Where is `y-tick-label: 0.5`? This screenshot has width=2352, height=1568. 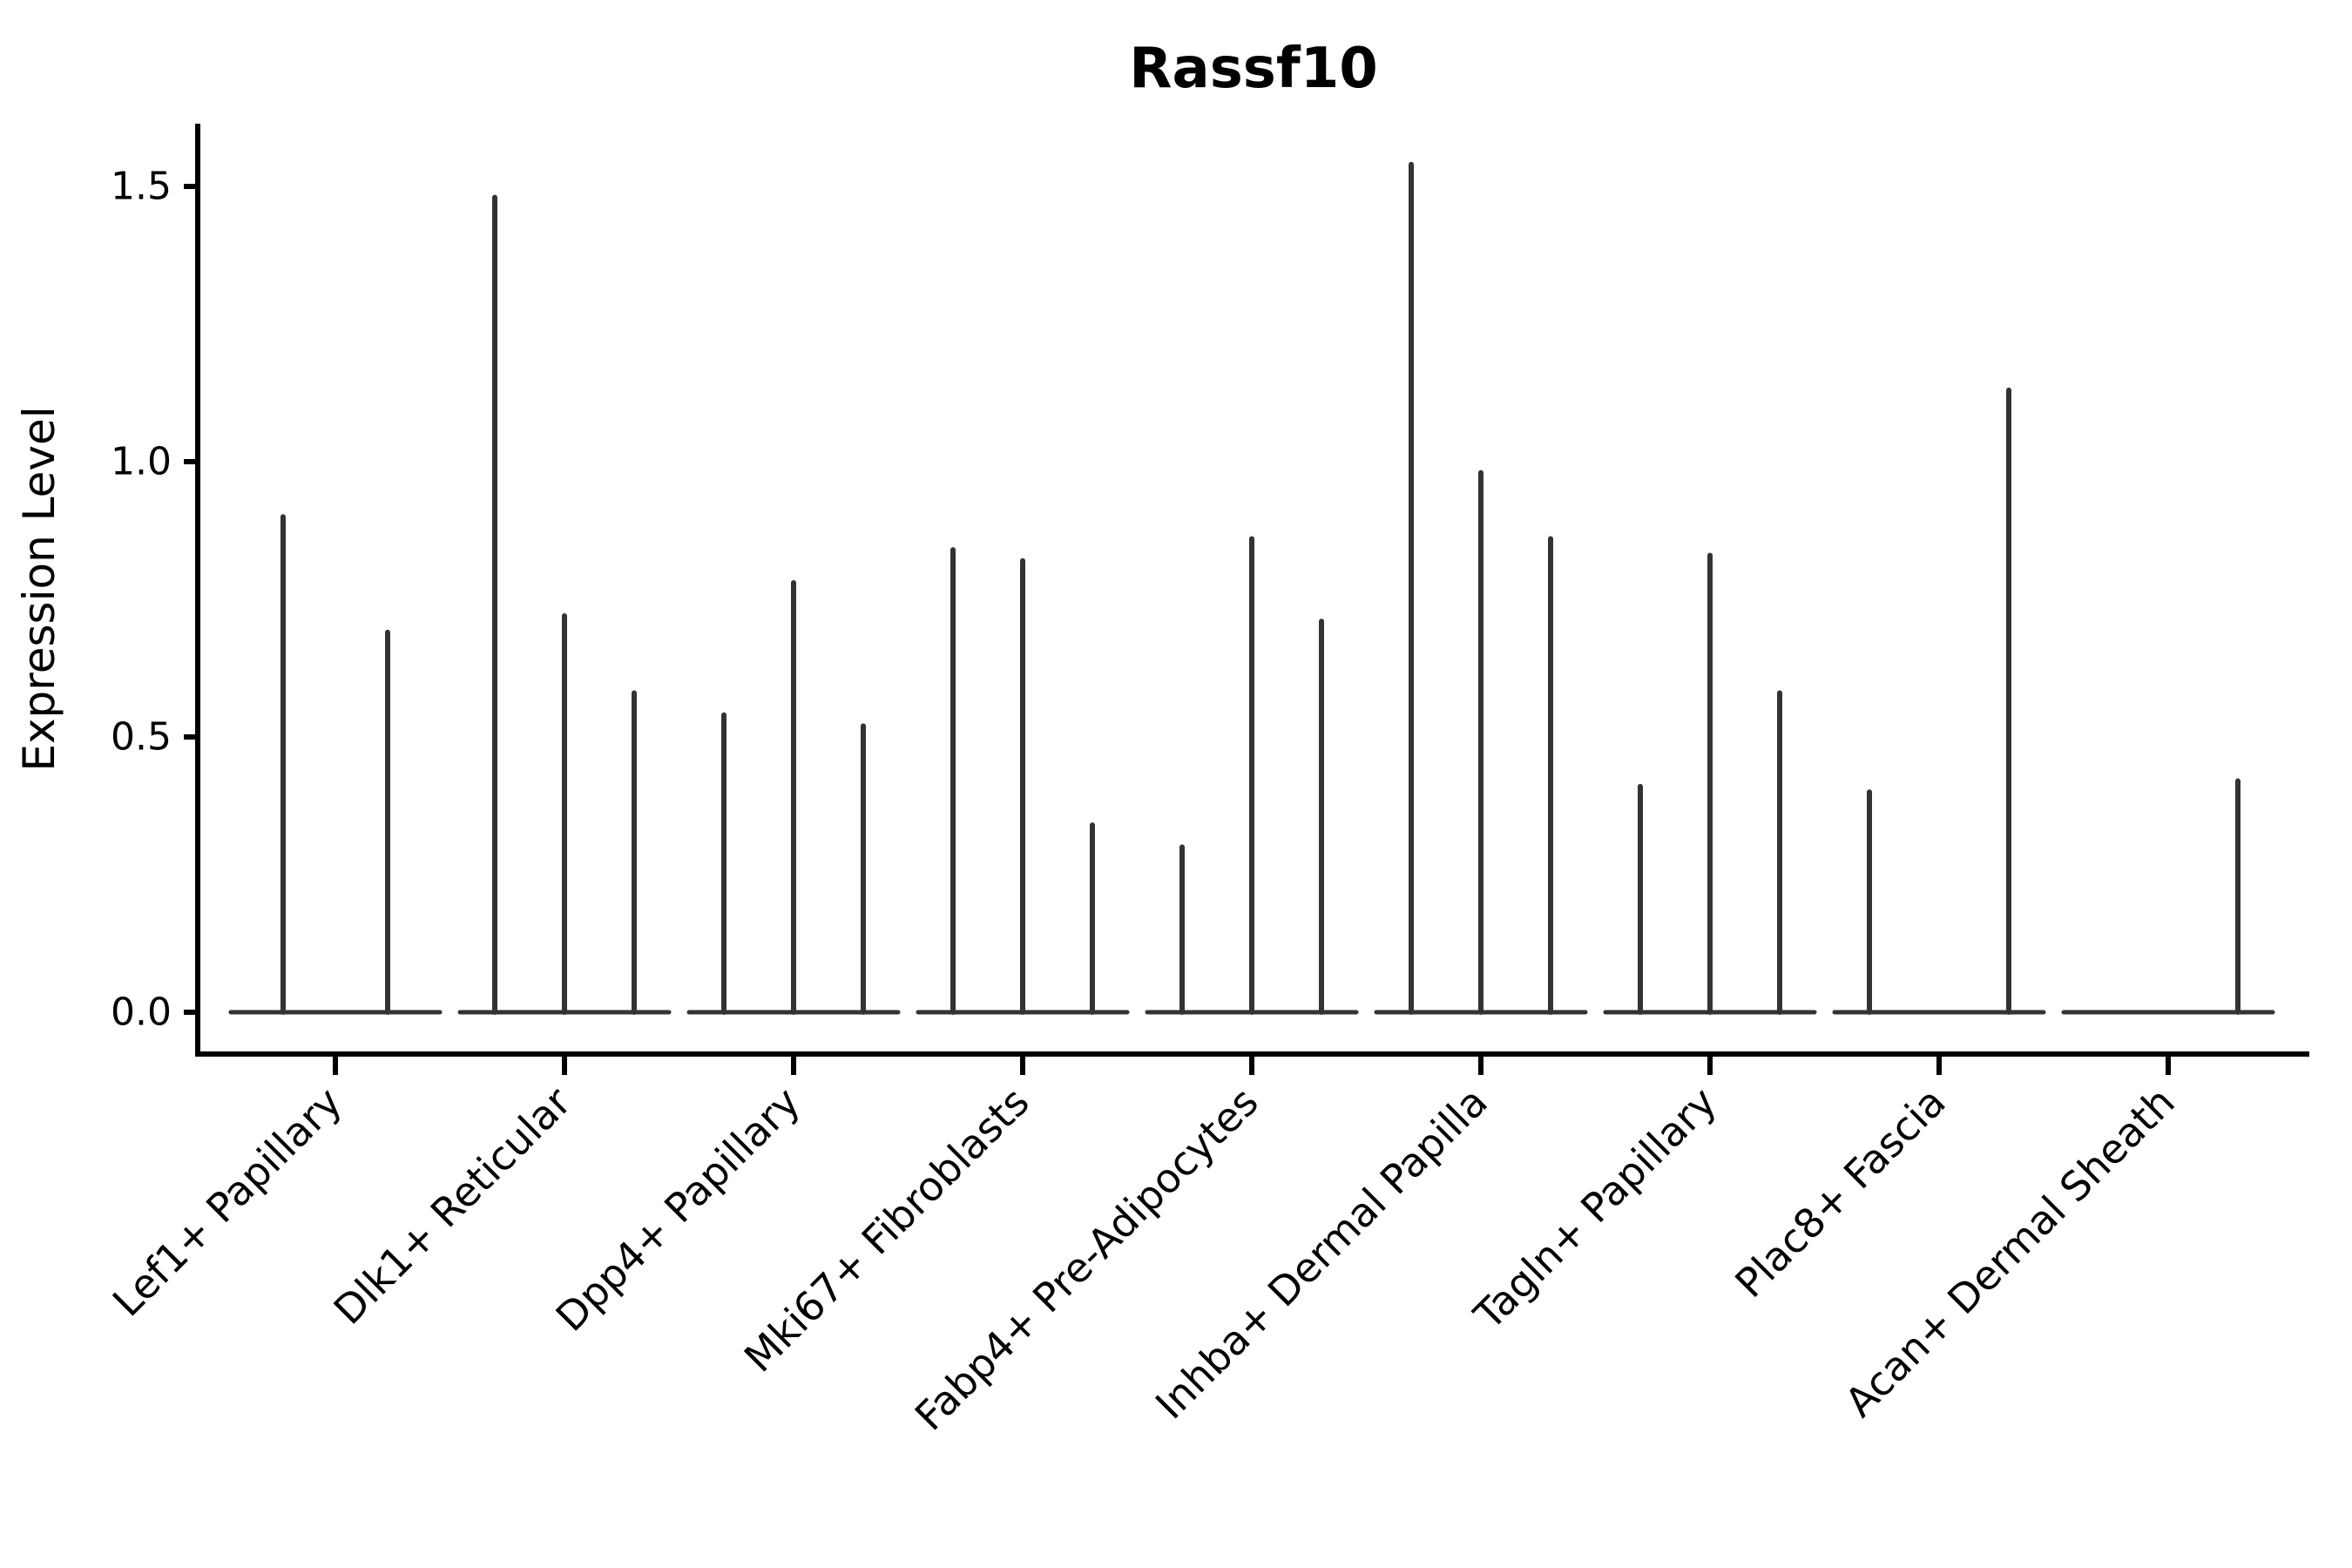 y-tick-label: 0.5 is located at coordinates (141, 737).